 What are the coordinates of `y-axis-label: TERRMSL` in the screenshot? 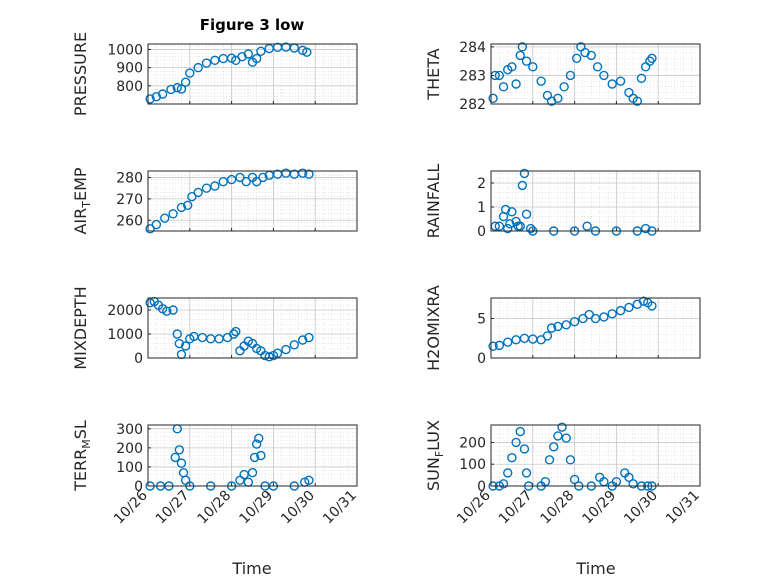 It's located at (82, 456).